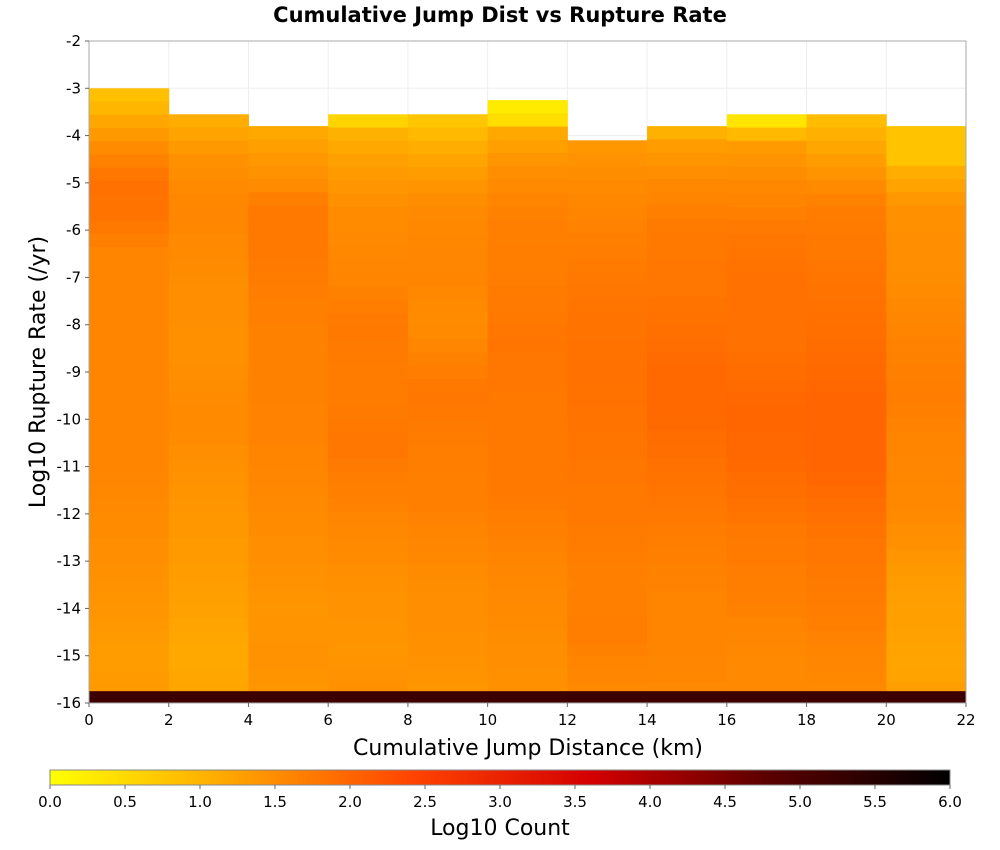 The image size is (1000, 850). What do you see at coordinates (50, 802) in the screenshot?
I see `colorbar-tick-label: 0.0` at bounding box center [50, 802].